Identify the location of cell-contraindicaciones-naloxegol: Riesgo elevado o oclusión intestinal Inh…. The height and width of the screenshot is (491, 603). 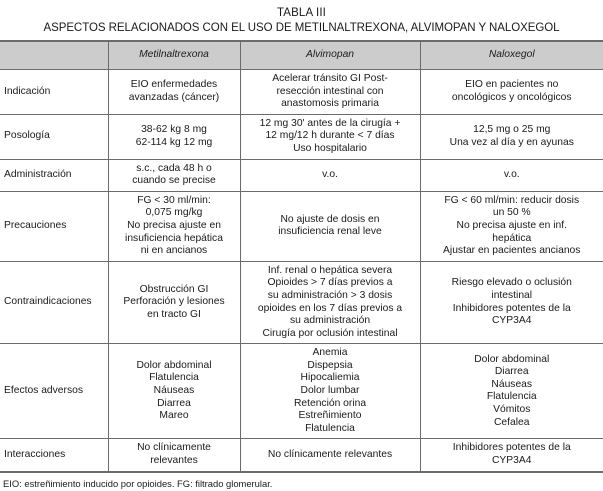
(511, 302).